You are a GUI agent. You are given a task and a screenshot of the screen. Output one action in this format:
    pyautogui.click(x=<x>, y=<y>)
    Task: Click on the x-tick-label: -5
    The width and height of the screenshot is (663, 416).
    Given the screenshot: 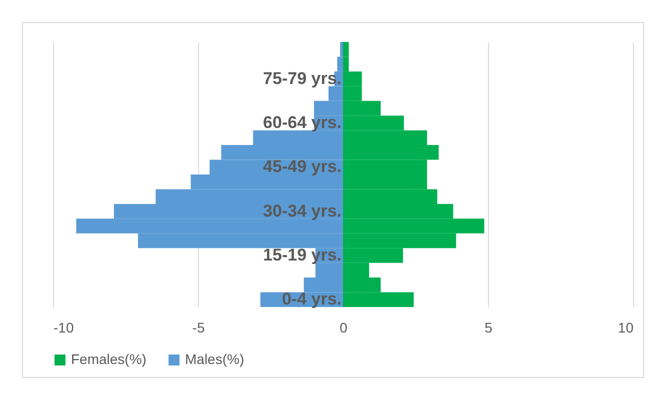 What is the action you would take?
    pyautogui.click(x=198, y=328)
    